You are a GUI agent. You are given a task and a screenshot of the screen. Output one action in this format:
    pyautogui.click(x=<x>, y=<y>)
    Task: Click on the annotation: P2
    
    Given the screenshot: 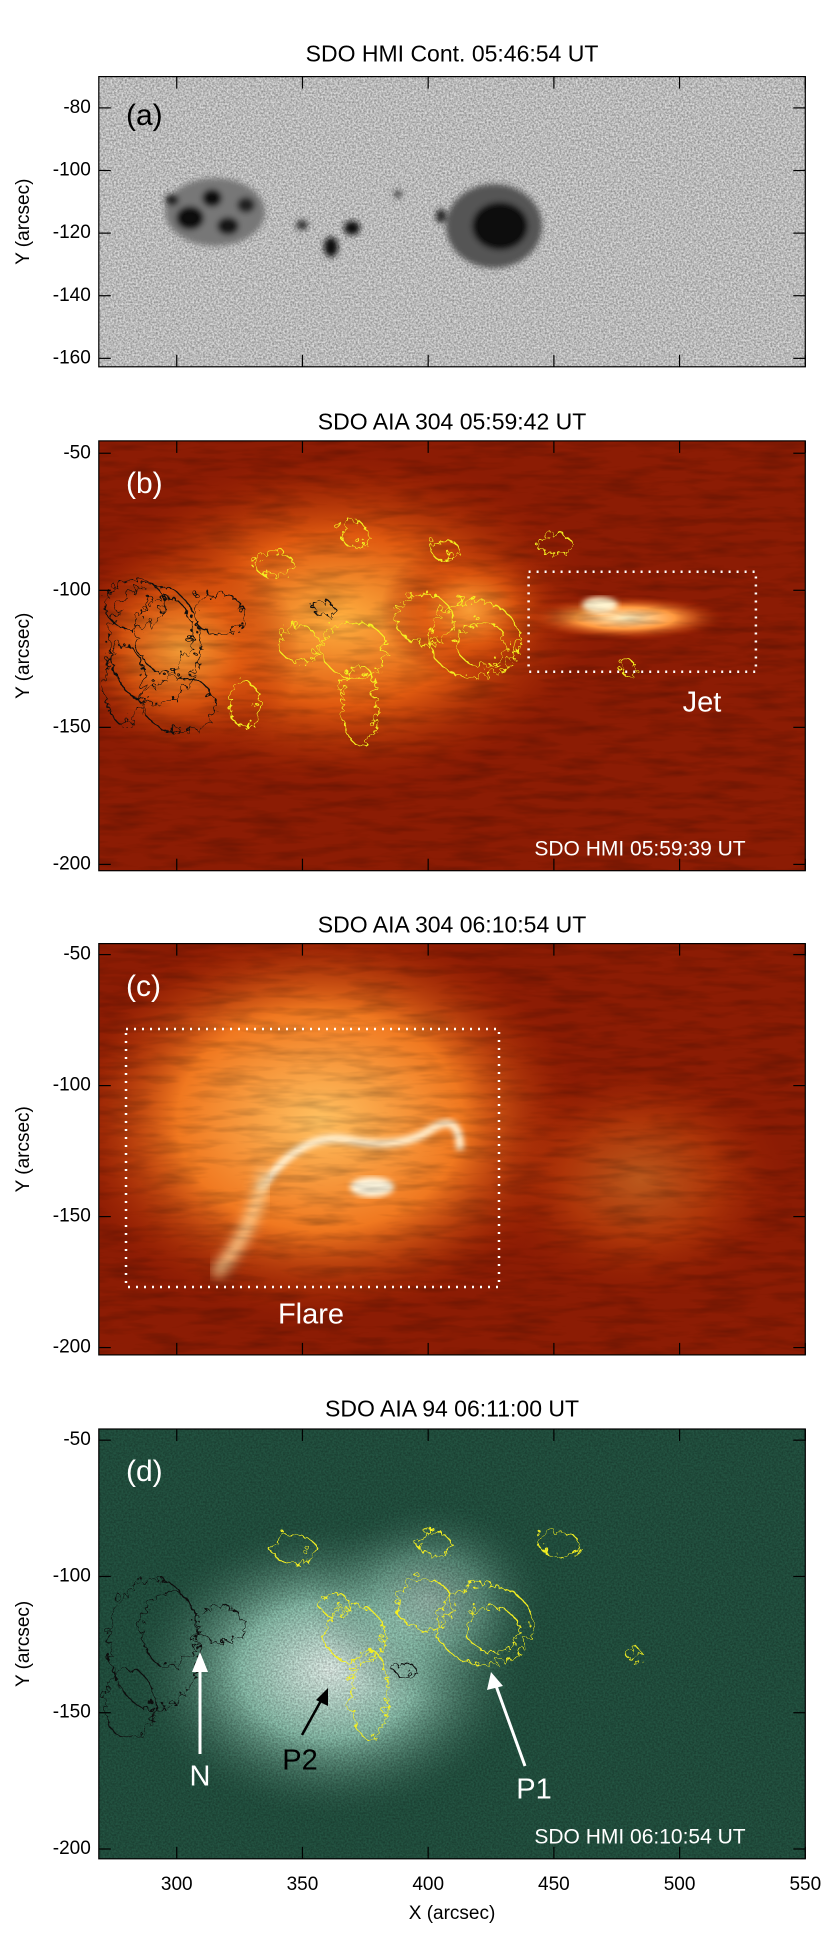 What is the action you would take?
    pyautogui.click(x=299, y=1761)
    